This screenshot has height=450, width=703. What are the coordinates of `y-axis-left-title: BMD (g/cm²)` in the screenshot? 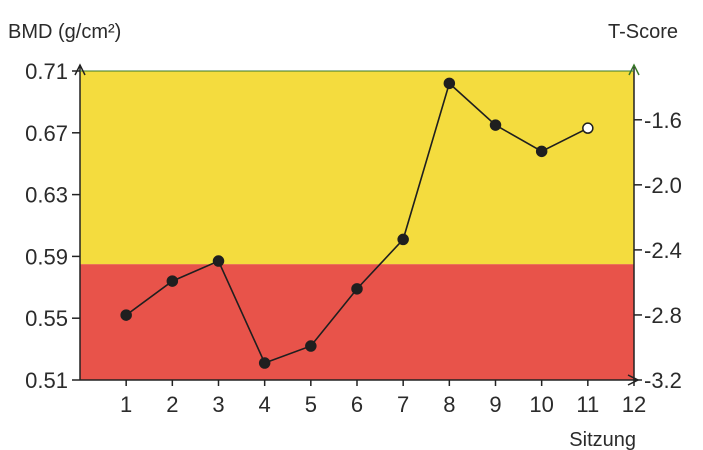 It's located at (64, 32).